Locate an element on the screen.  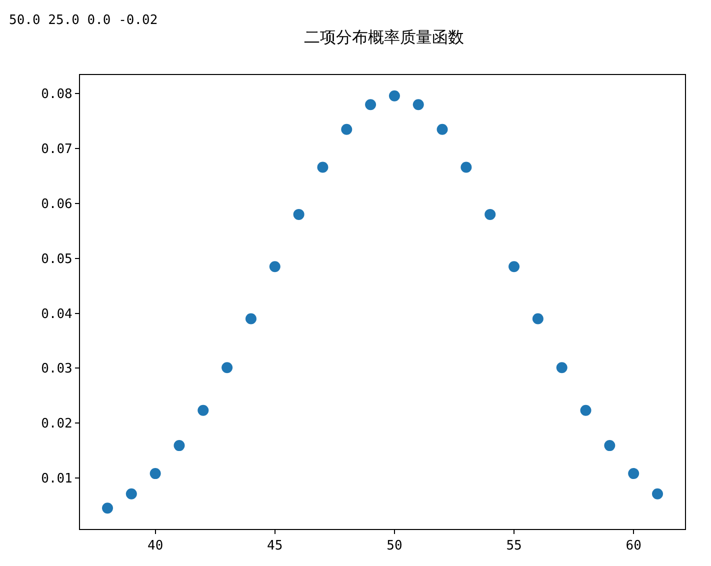
x-tick-label: 55 is located at coordinates (514, 546).